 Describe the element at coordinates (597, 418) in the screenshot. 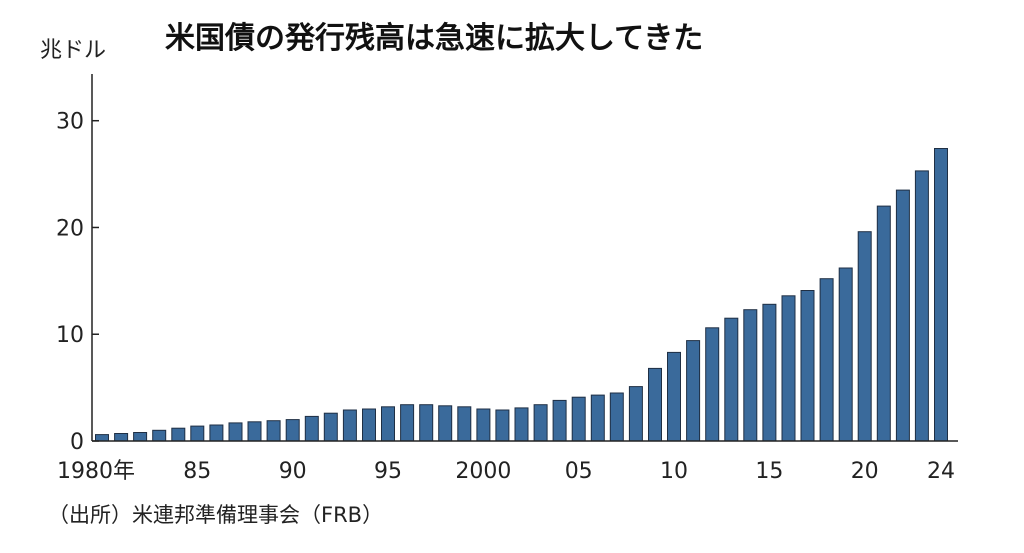

I see `bar-2006` at that location.